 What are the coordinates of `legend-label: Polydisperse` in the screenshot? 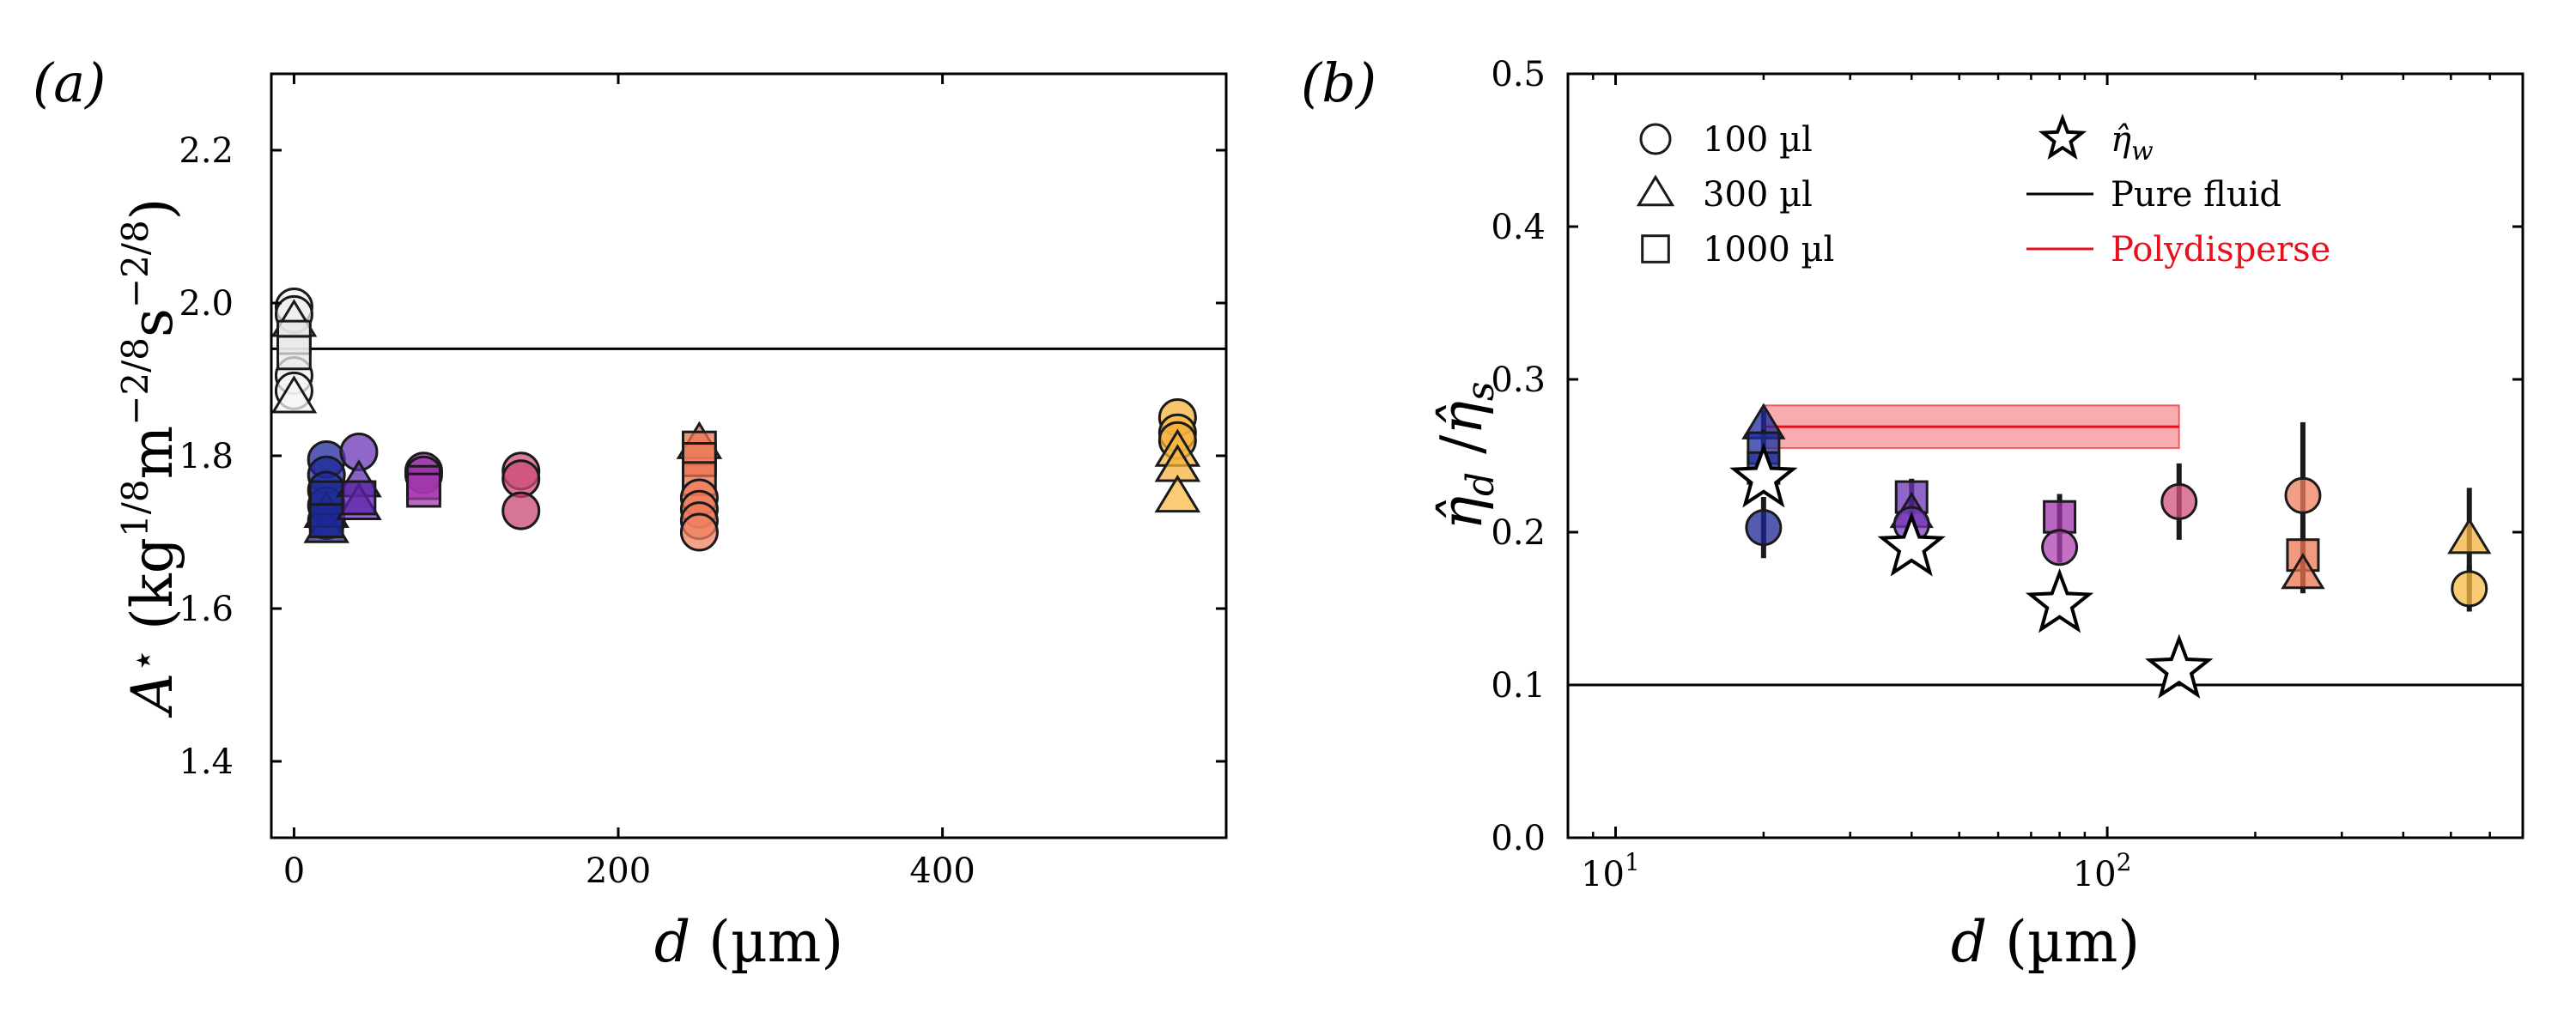 It's located at (2221, 250).